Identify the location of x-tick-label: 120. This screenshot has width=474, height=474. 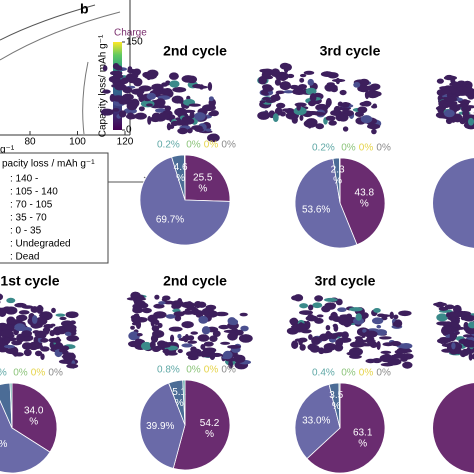
(125, 142).